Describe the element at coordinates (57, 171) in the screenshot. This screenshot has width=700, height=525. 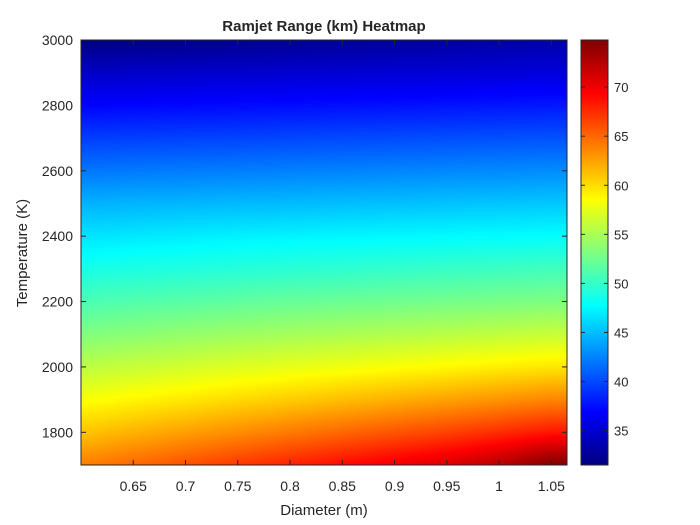
I see `y-tick-label: 2600` at that location.